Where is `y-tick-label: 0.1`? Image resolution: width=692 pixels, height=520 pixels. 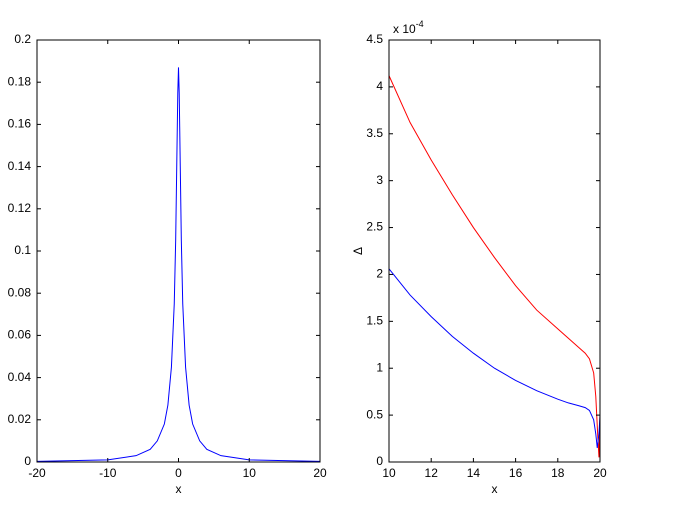 y-tick-label: 0.1 is located at coordinates (22, 250).